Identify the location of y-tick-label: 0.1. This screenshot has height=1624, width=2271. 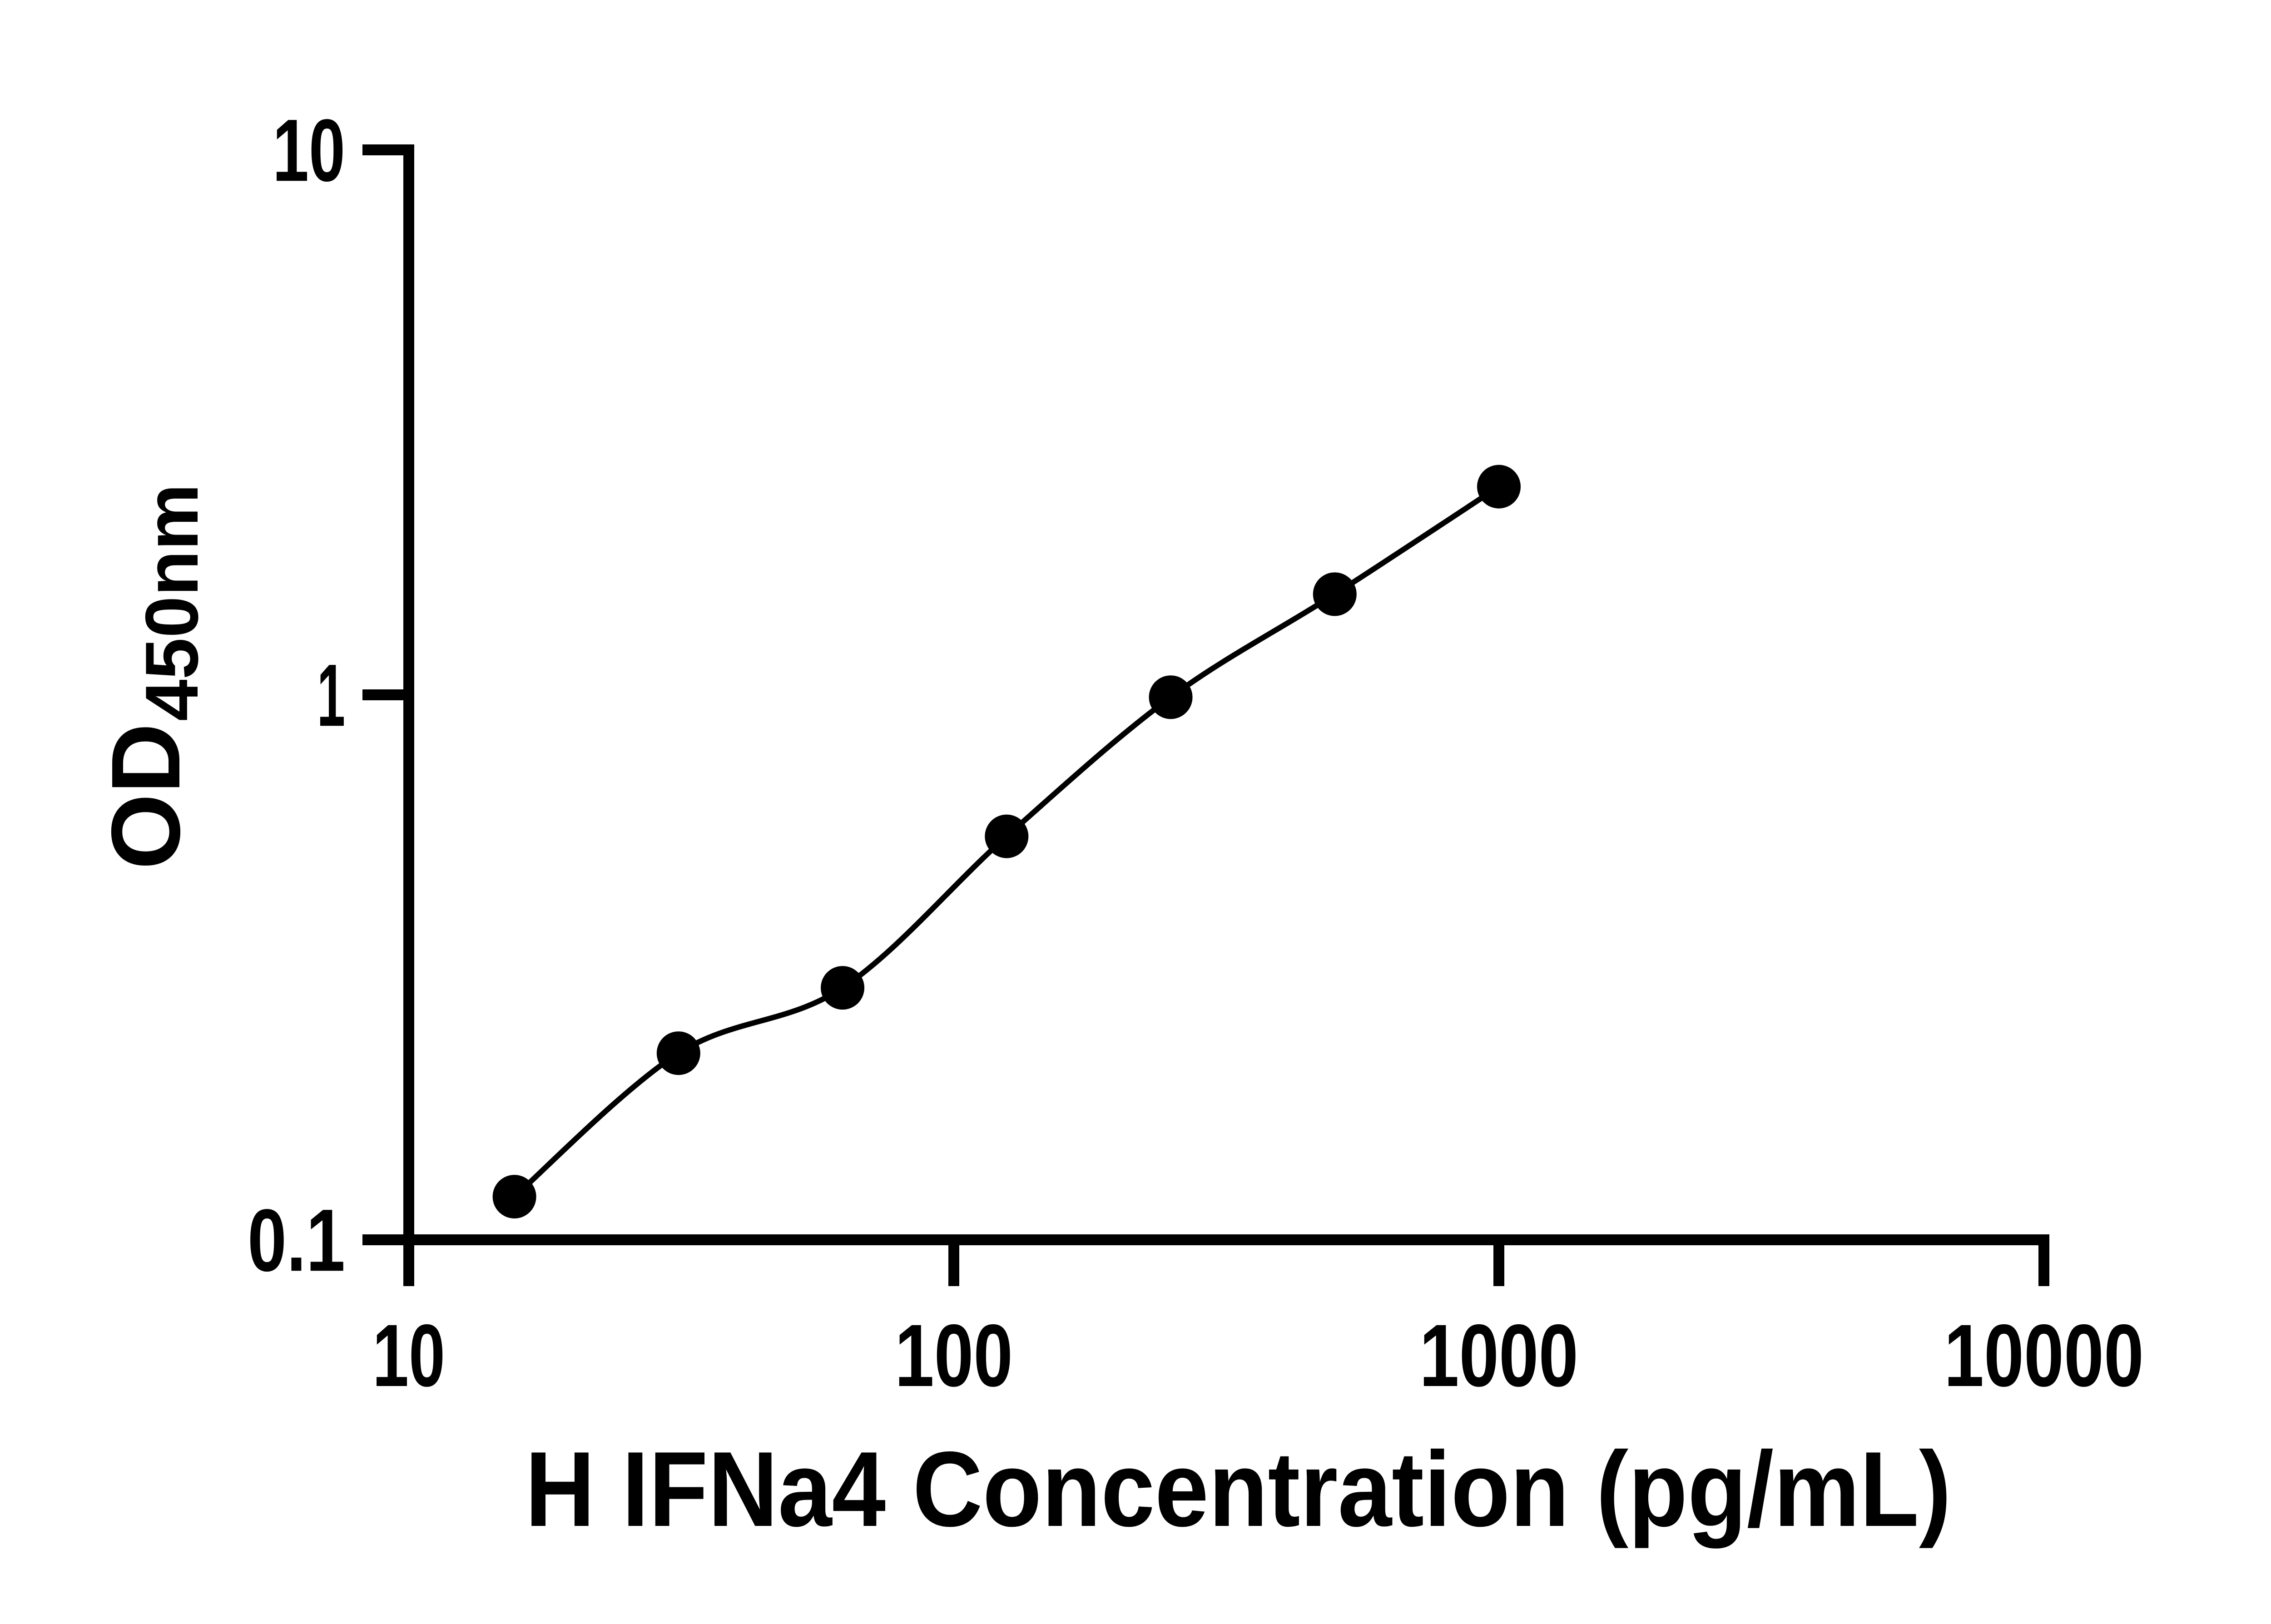
(296, 1240).